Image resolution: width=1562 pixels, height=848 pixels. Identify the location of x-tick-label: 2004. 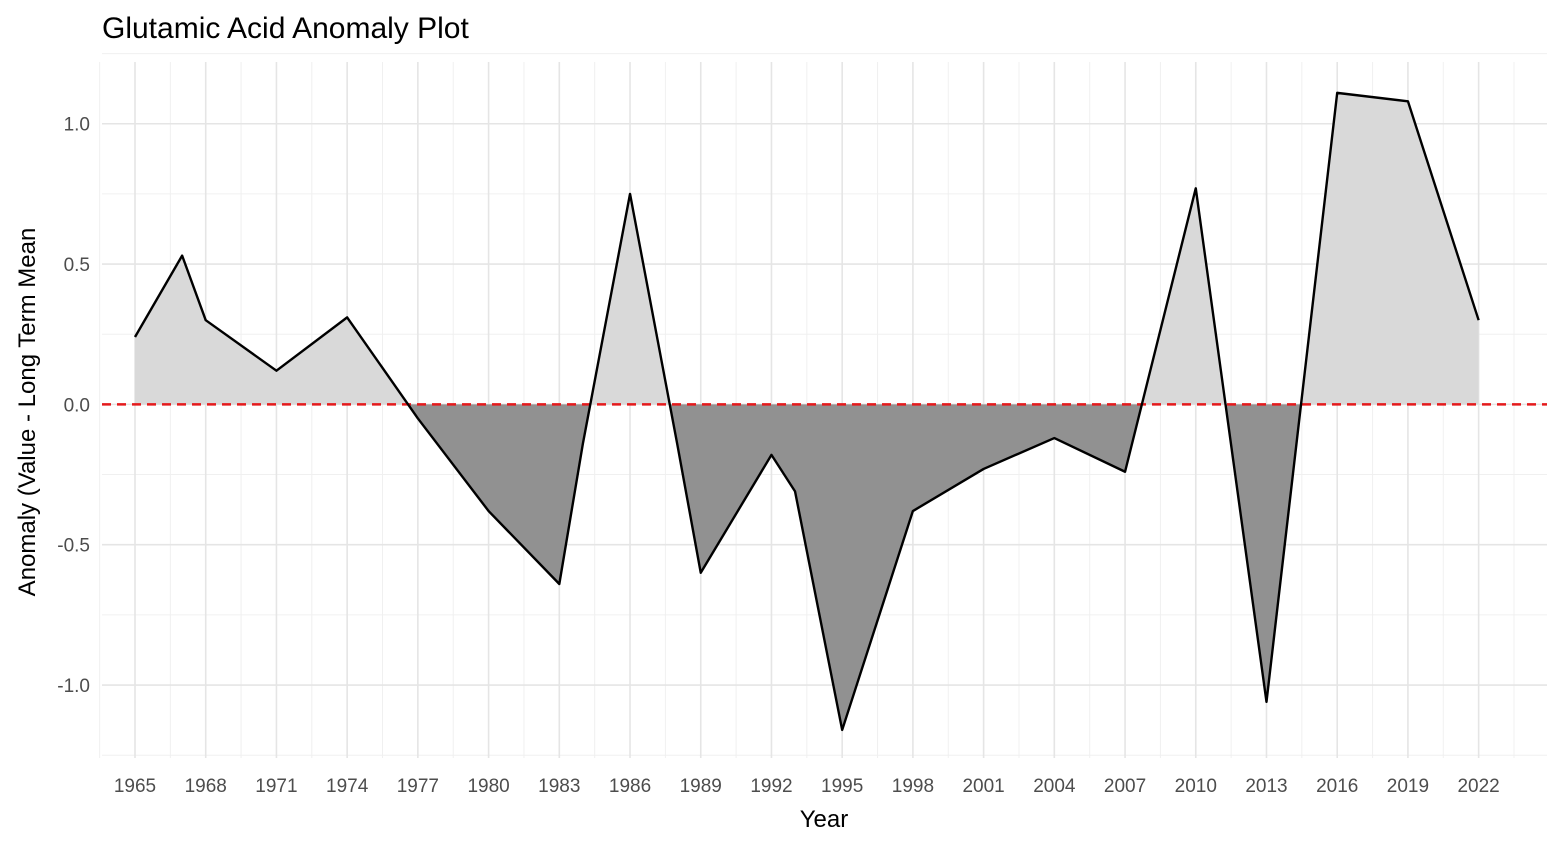
(1054, 786).